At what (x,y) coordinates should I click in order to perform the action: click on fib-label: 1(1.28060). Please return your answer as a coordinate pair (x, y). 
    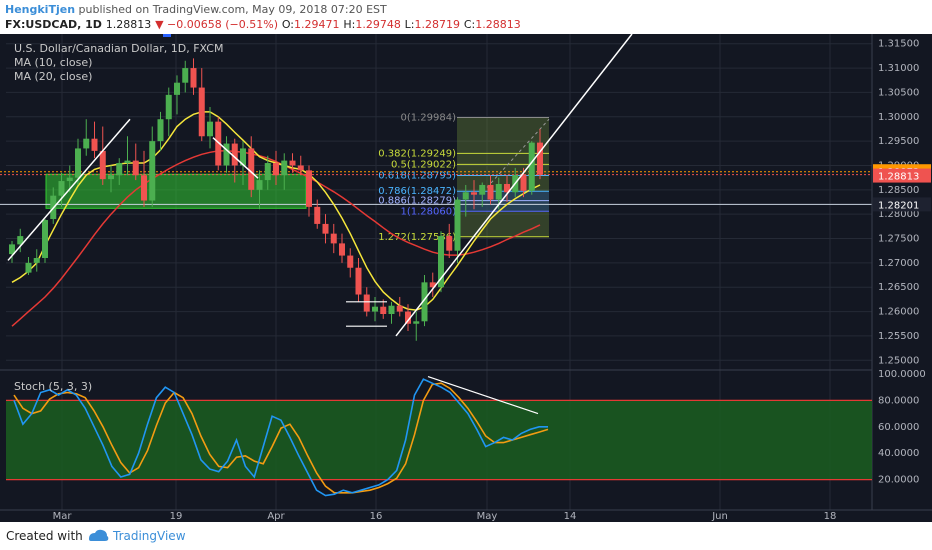
    Looking at the image, I should click on (428, 211).